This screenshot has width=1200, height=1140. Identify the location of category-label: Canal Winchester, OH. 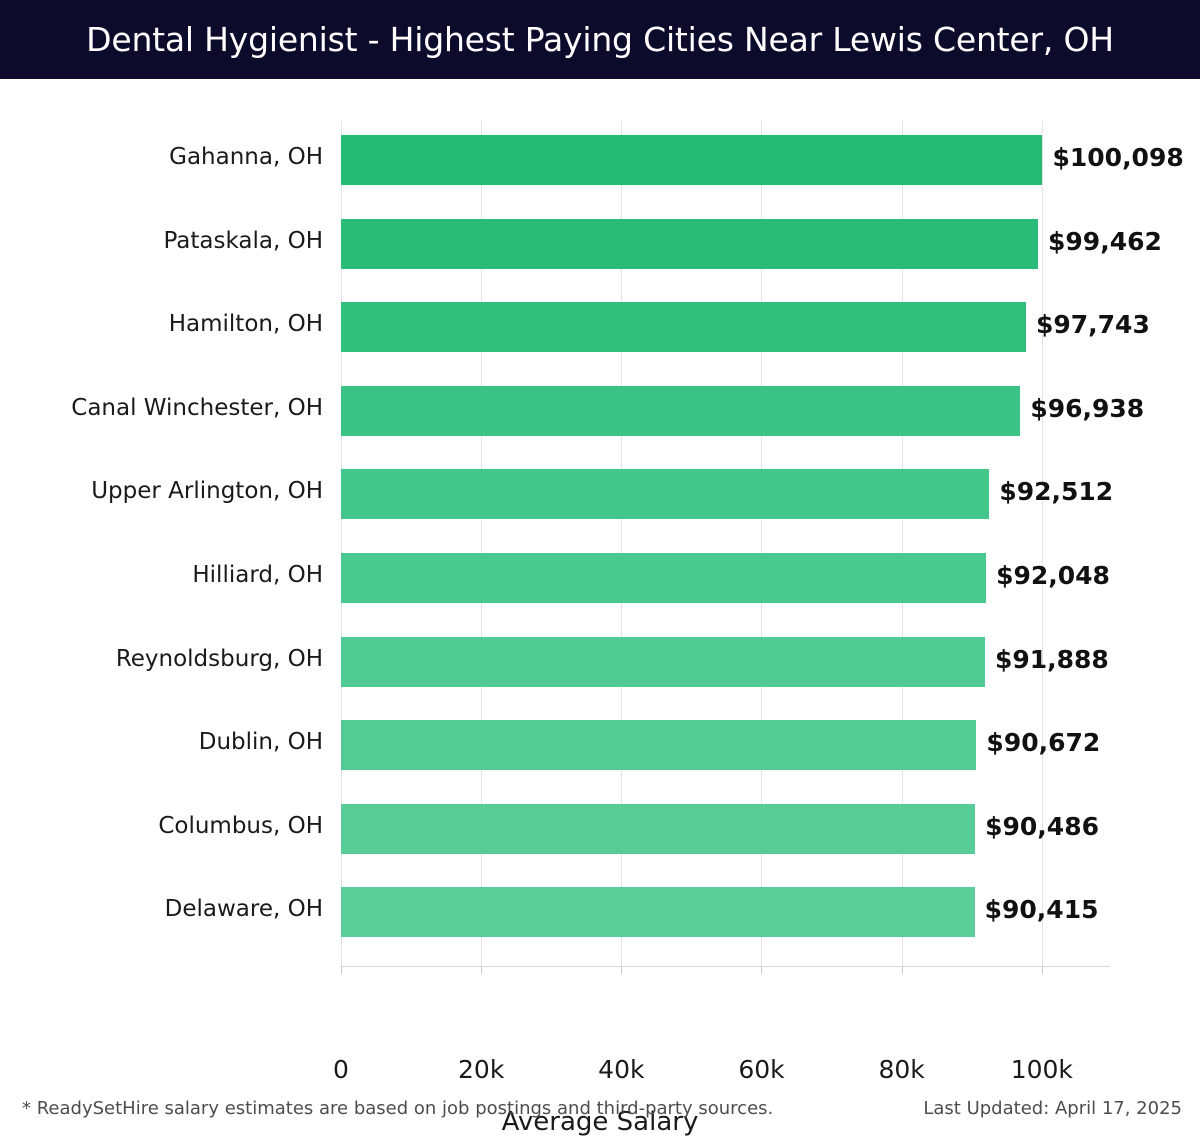
(197, 407).